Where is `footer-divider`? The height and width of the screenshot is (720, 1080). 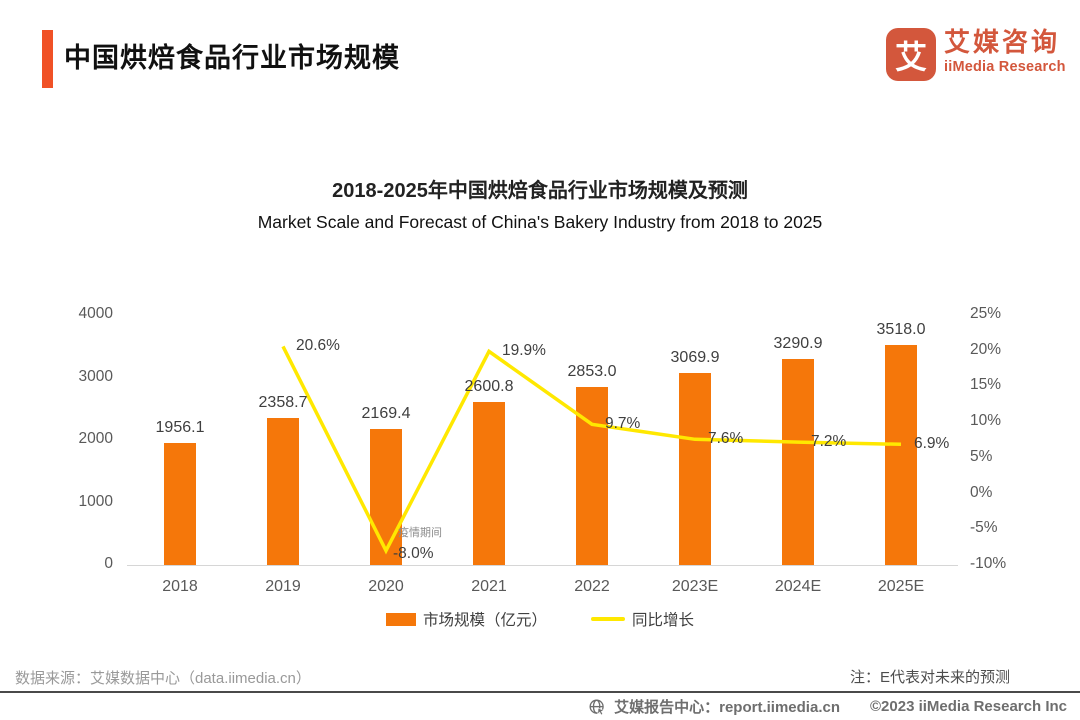
footer-divider is located at coordinates (540, 692).